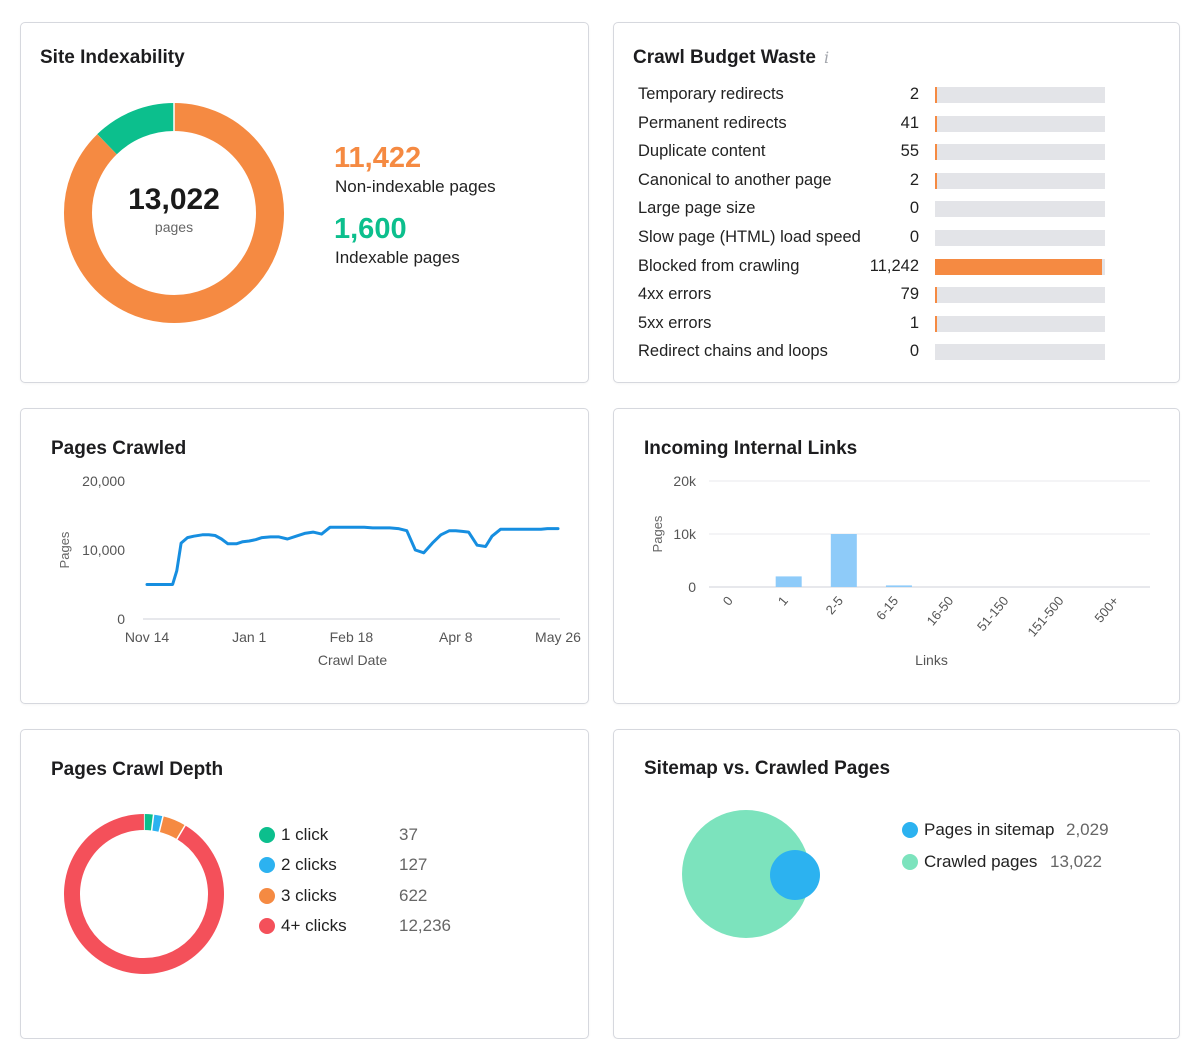 The height and width of the screenshot is (1039, 1200). Describe the element at coordinates (1032, 831) in the screenshot. I see `legend-item: Pages in sitemap 2,029` at that location.